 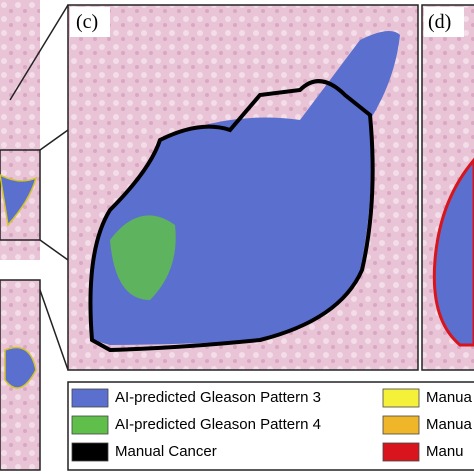 I want to click on legend-label: AI-predicted Gleason Pattern 4, so click(x=218, y=424).